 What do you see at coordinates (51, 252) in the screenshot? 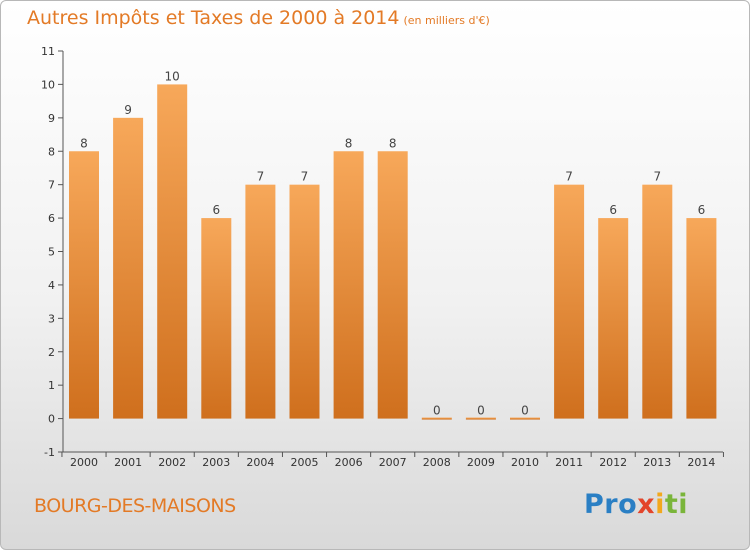
I see `y-tick-label: 5` at bounding box center [51, 252].